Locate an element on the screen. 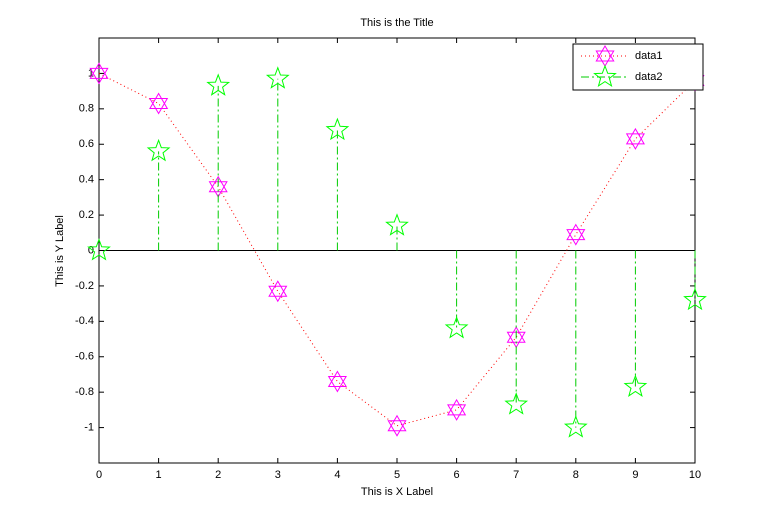  y-axis-label: This is Y Label is located at coordinates (60, 251).